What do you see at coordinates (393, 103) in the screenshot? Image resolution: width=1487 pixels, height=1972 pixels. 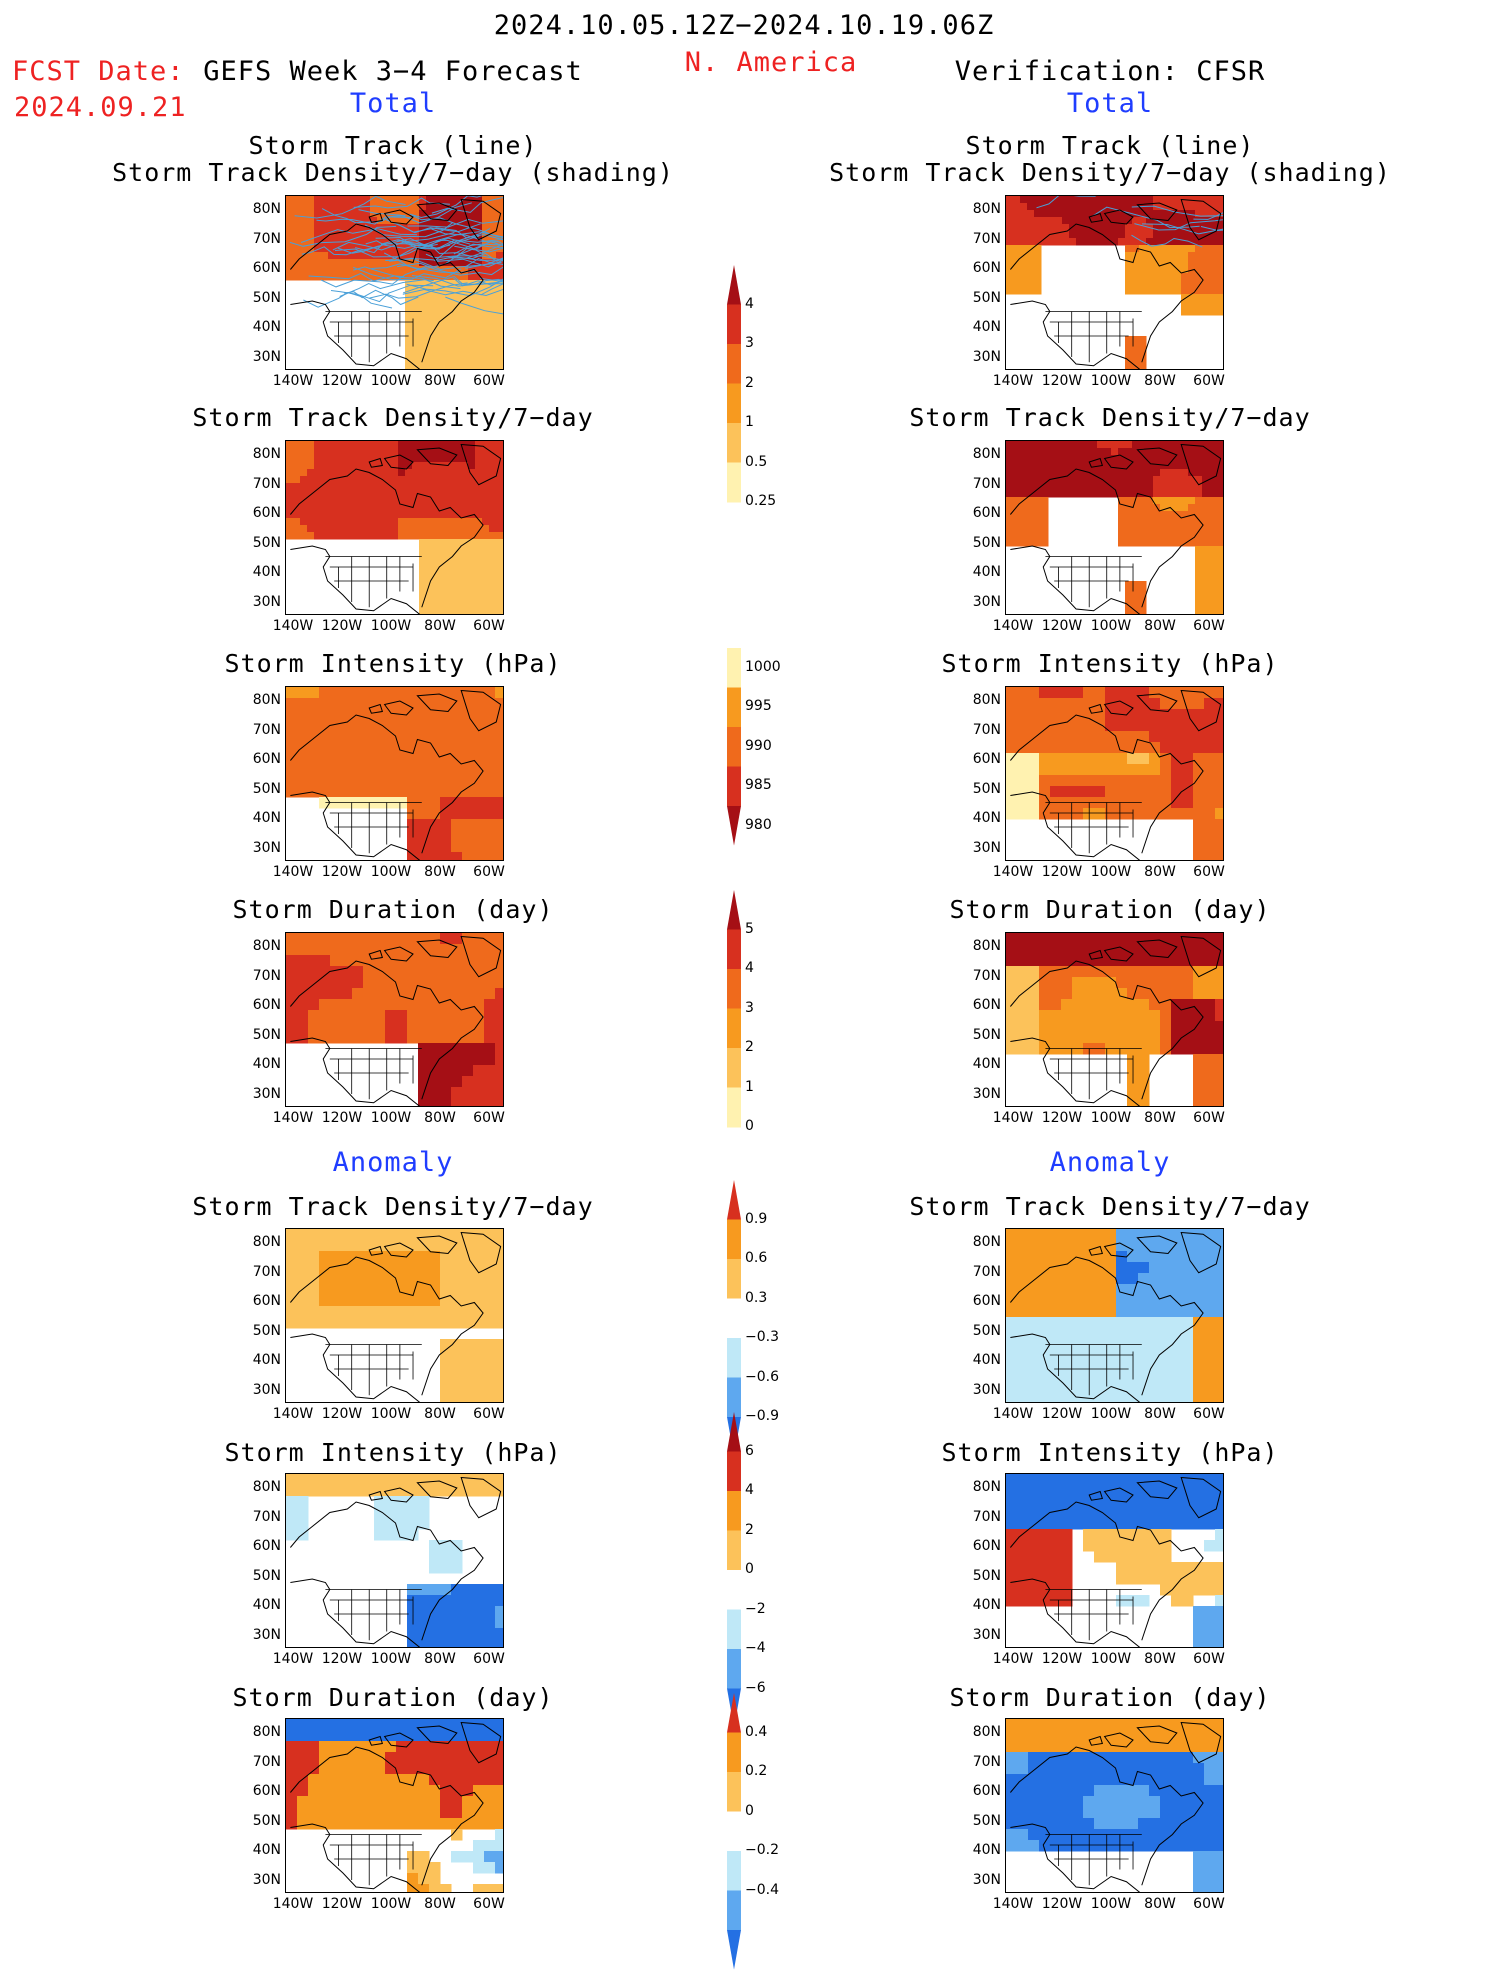 I see `left-total-label: Total` at bounding box center [393, 103].